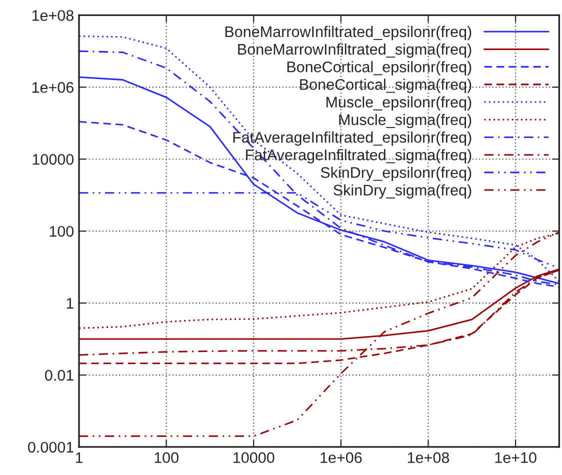  Describe the element at coordinates (70, 303) in the screenshot. I see `y-tick-label: 1` at that location.